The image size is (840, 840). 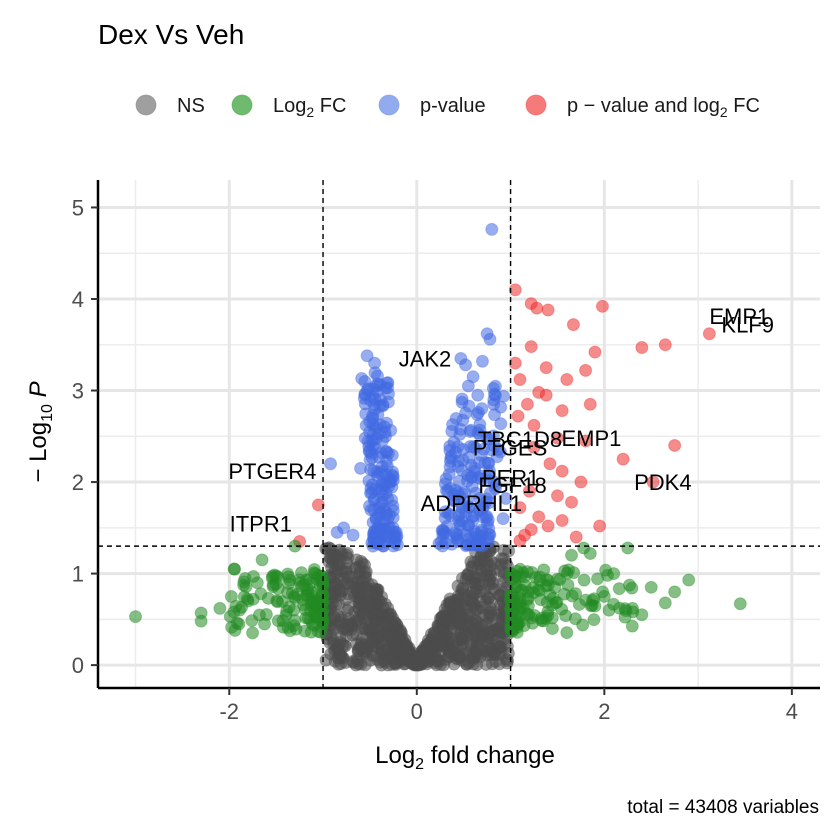 What do you see at coordinates (723, 807) in the screenshot?
I see `caption: total = 43408 variables` at bounding box center [723, 807].